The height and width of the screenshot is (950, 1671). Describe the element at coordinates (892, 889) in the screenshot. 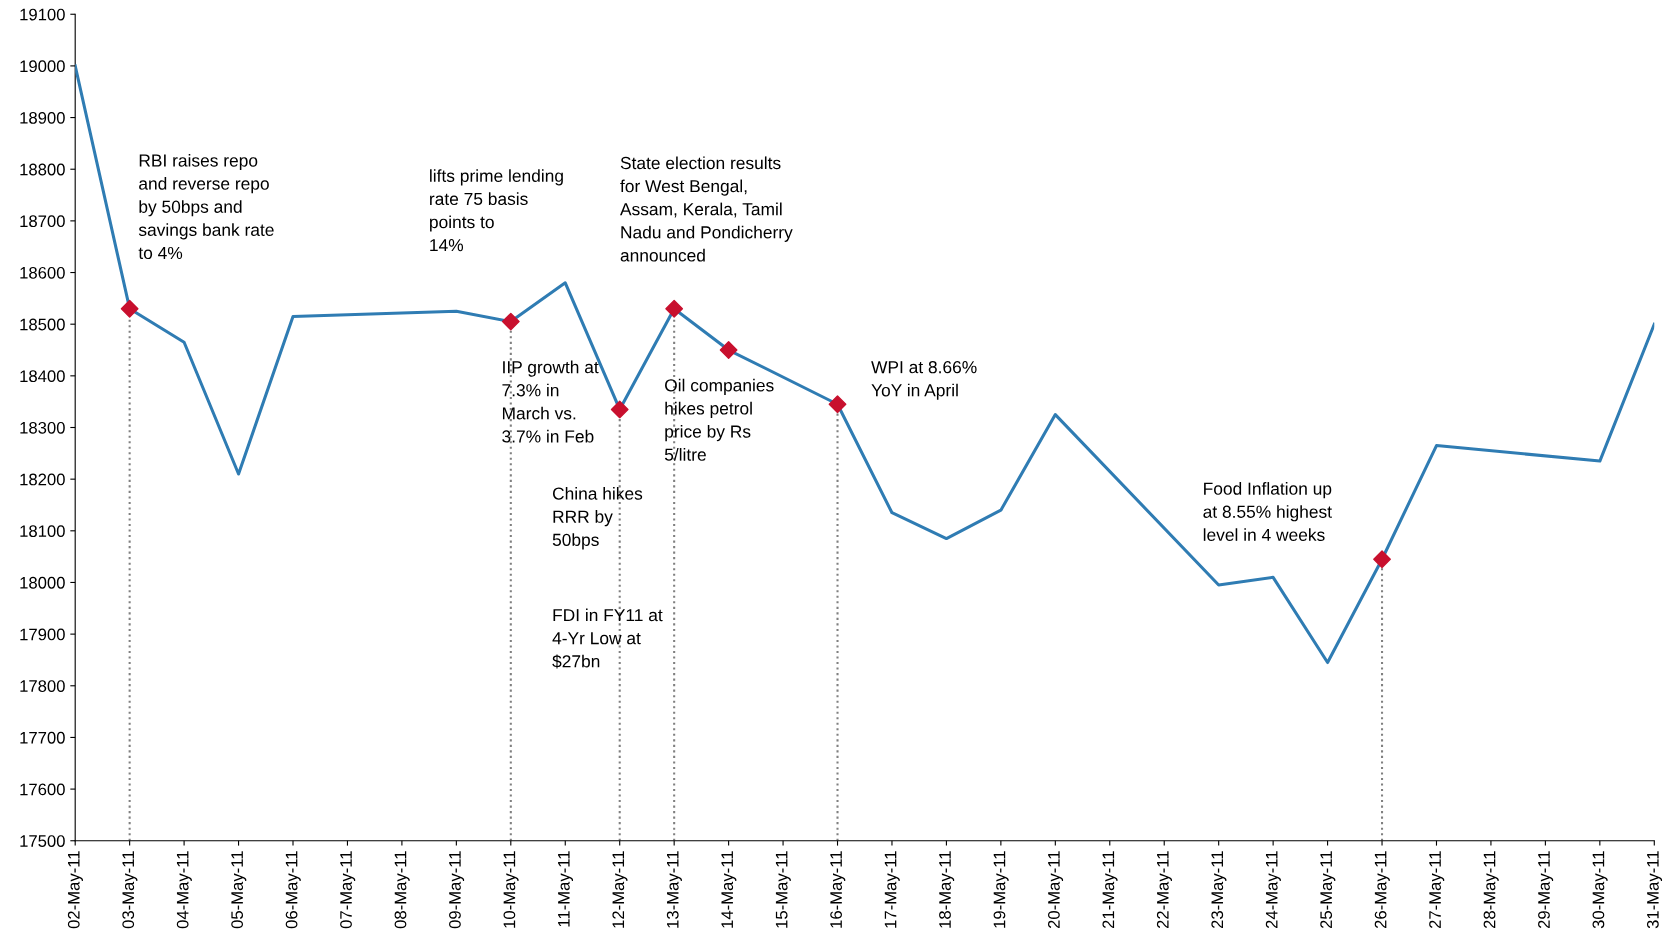

I see `x-tick-label: 17-May-11` at that location.